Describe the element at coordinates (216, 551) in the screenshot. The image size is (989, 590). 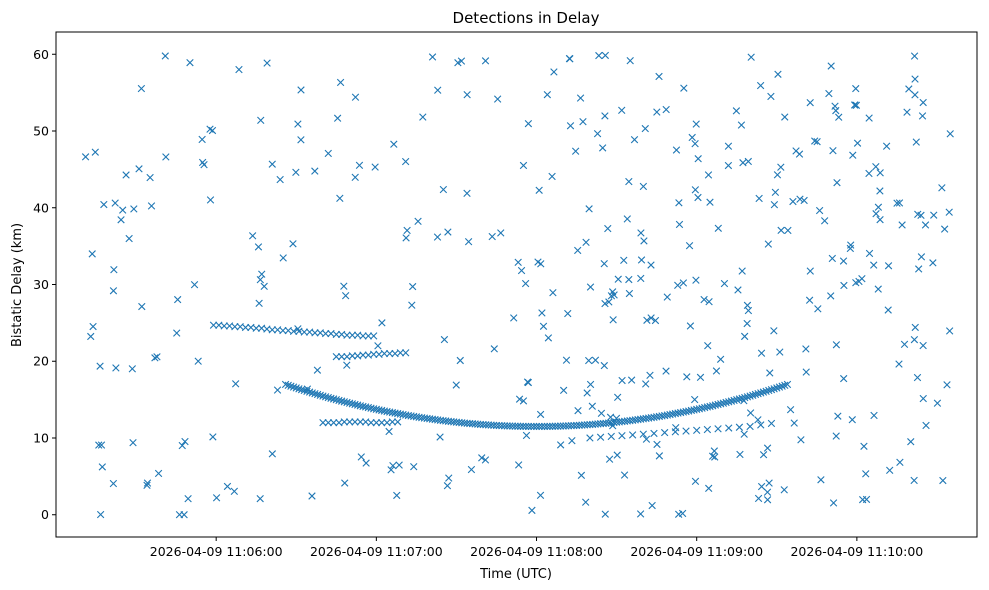
I see `x-tick-label: 2026-04-09 11:06:00` at that location.